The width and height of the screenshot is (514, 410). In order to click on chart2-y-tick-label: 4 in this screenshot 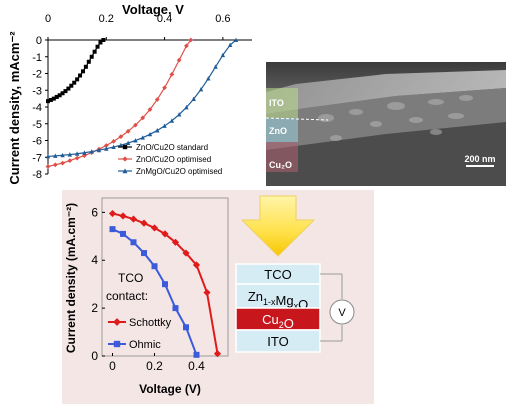, I will do `click(94, 260)`.